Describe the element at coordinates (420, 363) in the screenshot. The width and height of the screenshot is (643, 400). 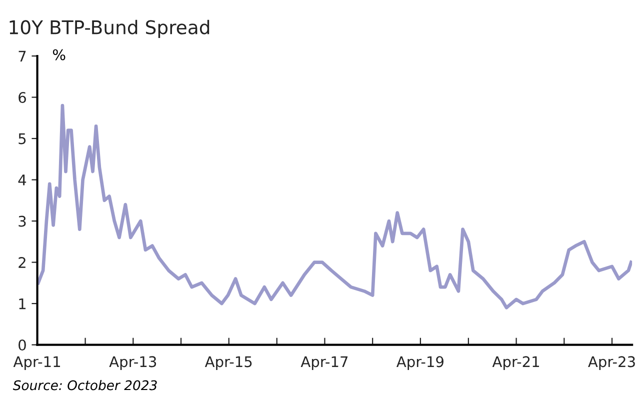
I see `x-tick-label: Apr-19` at that location.